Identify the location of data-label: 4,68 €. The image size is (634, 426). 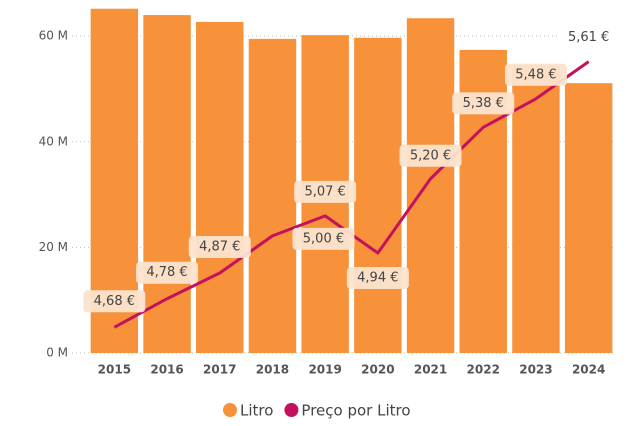
(114, 301).